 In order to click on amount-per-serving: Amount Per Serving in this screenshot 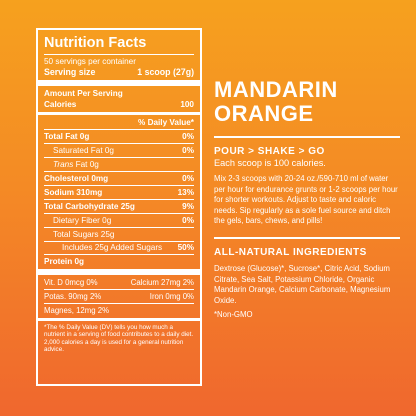, I will do `click(119, 93)`.